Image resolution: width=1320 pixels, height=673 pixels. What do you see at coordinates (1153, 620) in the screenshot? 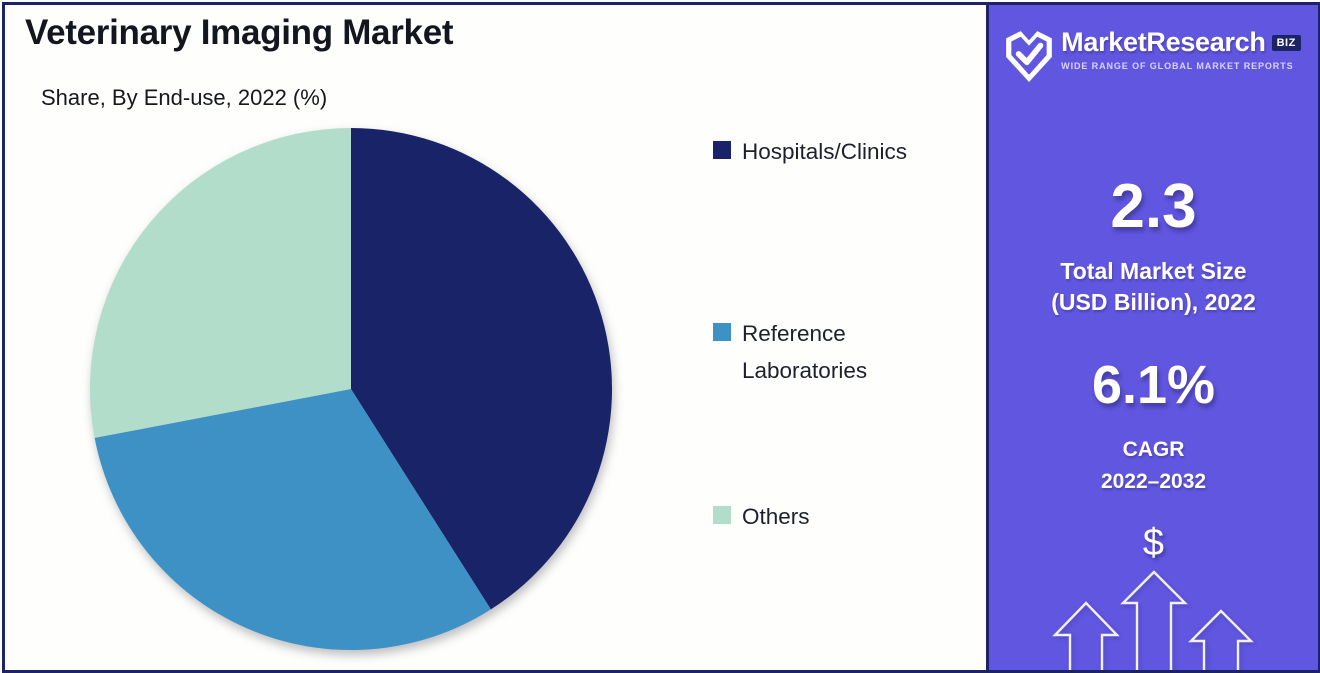
I see `growth-arrows-icon` at bounding box center [1153, 620].